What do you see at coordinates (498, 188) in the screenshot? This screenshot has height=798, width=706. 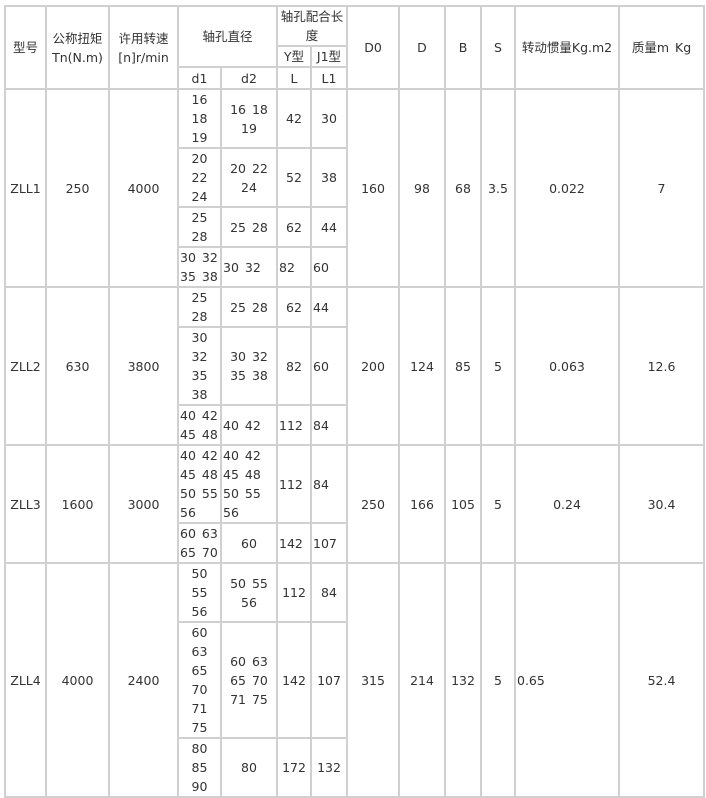 I see `cell-s: 3.5` at bounding box center [498, 188].